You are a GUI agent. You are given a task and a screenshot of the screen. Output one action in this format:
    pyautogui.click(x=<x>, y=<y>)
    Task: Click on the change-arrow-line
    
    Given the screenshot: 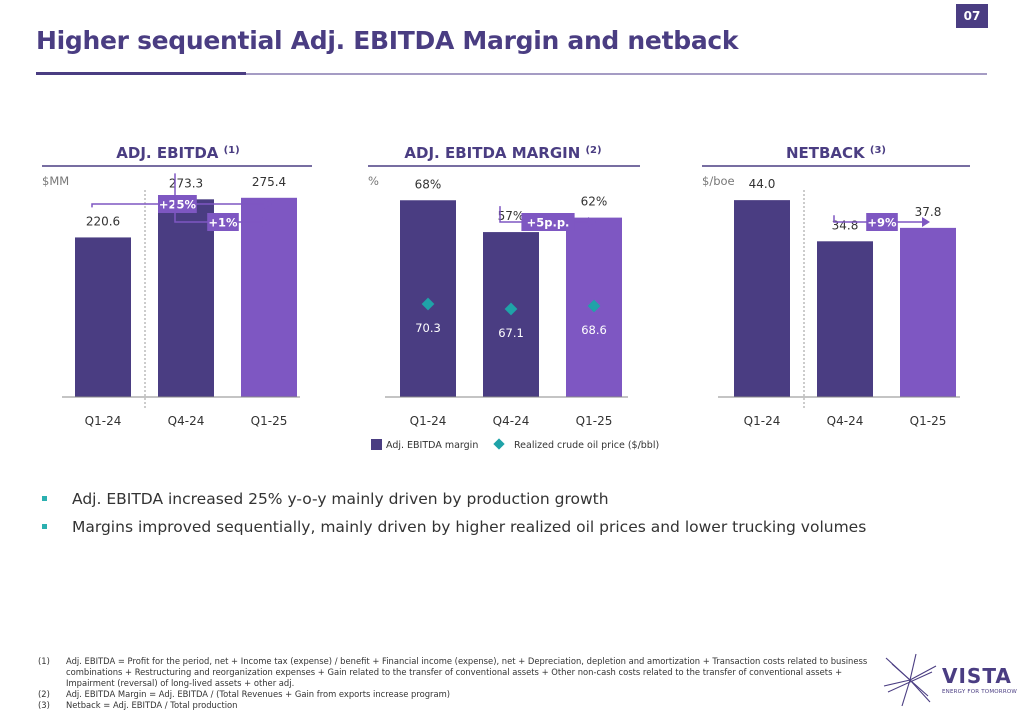 What is the action you would take?
    pyautogui.click(x=178, y=205)
    